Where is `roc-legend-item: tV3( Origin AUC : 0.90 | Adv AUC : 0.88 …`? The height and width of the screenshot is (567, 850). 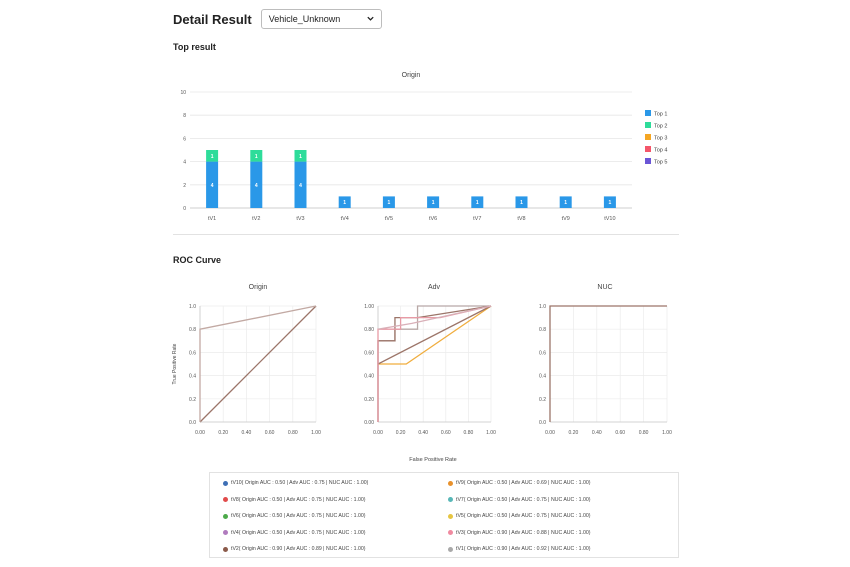 roc-legend-item: tV3( Origin AUC : 0.90 | Adv AUC : 0.88 … is located at coordinates (519, 533).